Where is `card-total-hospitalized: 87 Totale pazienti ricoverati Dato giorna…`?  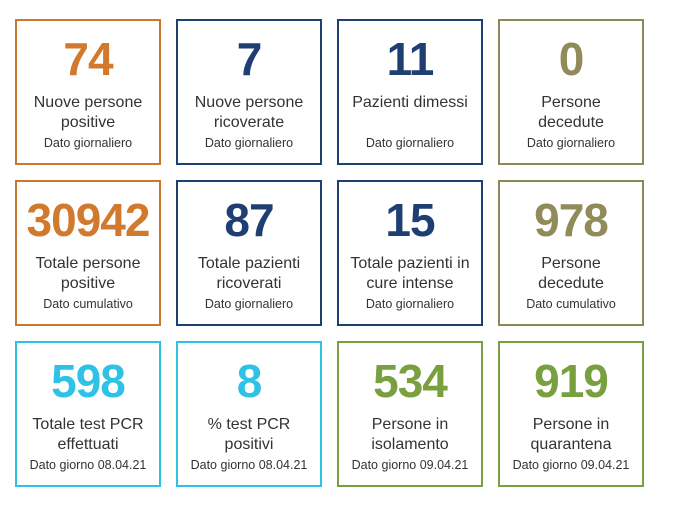
card-total-hospitalized: 87 Totale pazienti ricoverati Dato giorna… is located at coordinates (249, 253).